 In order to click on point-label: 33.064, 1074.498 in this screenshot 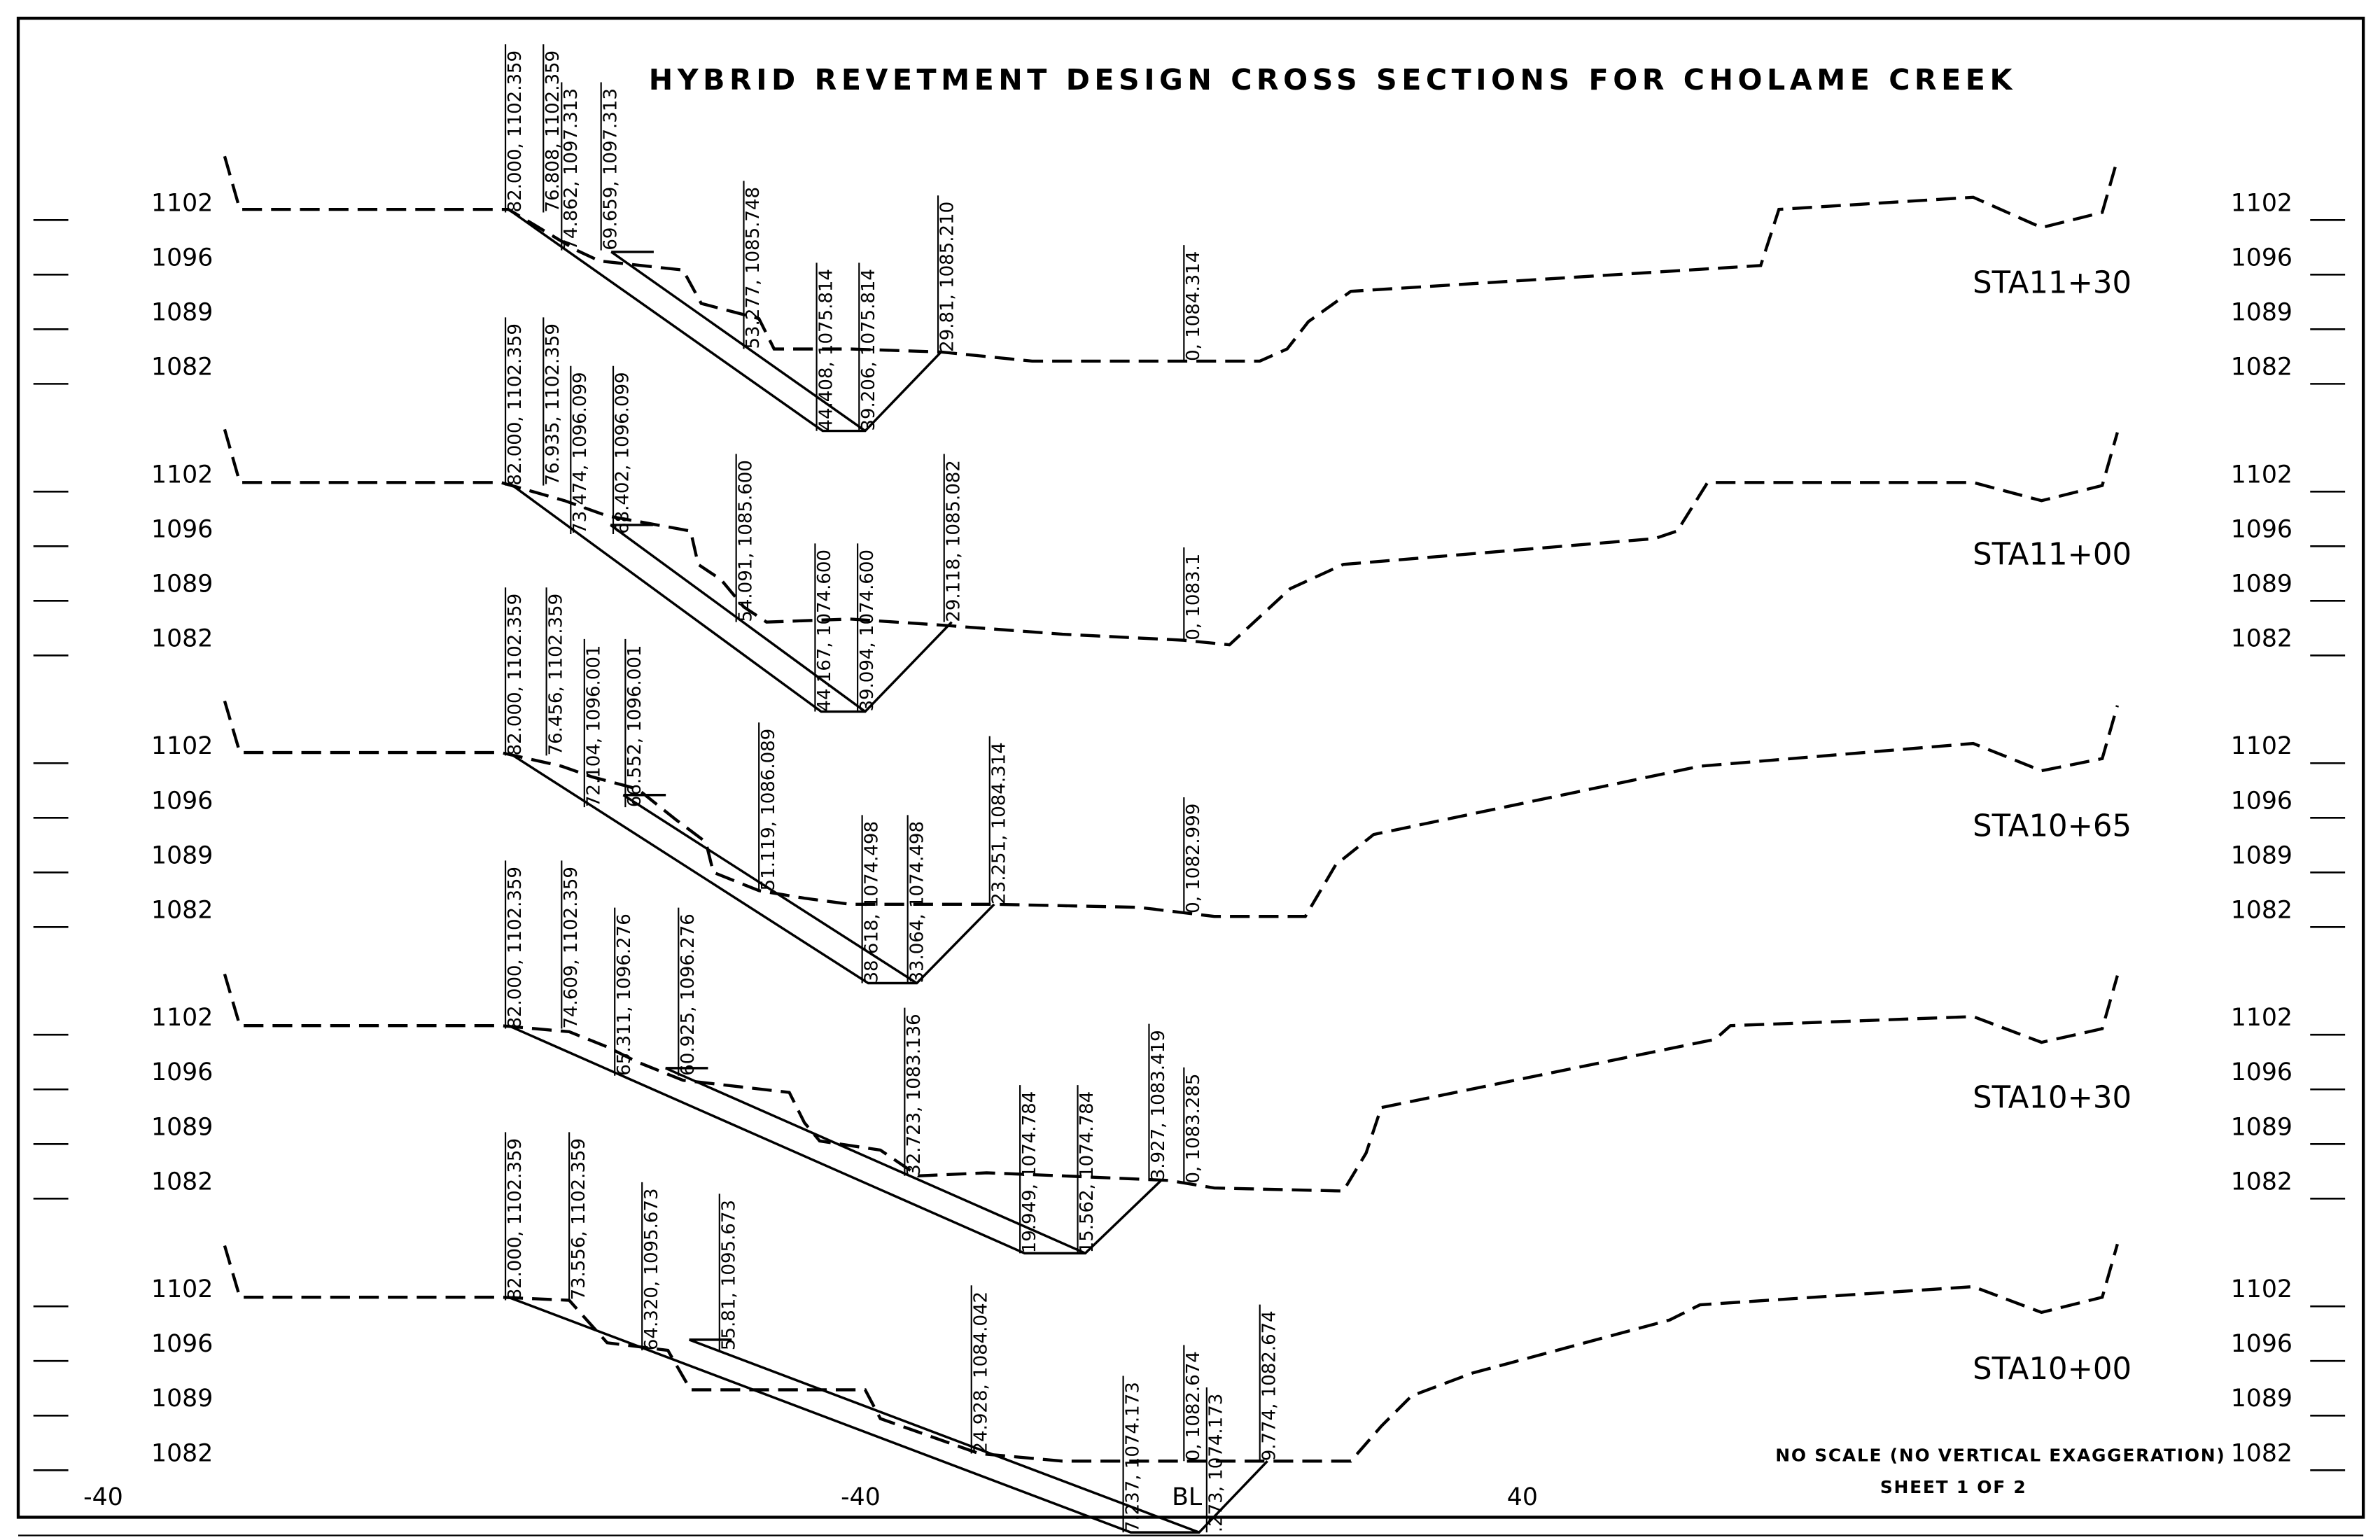, I will do `click(916, 902)`.